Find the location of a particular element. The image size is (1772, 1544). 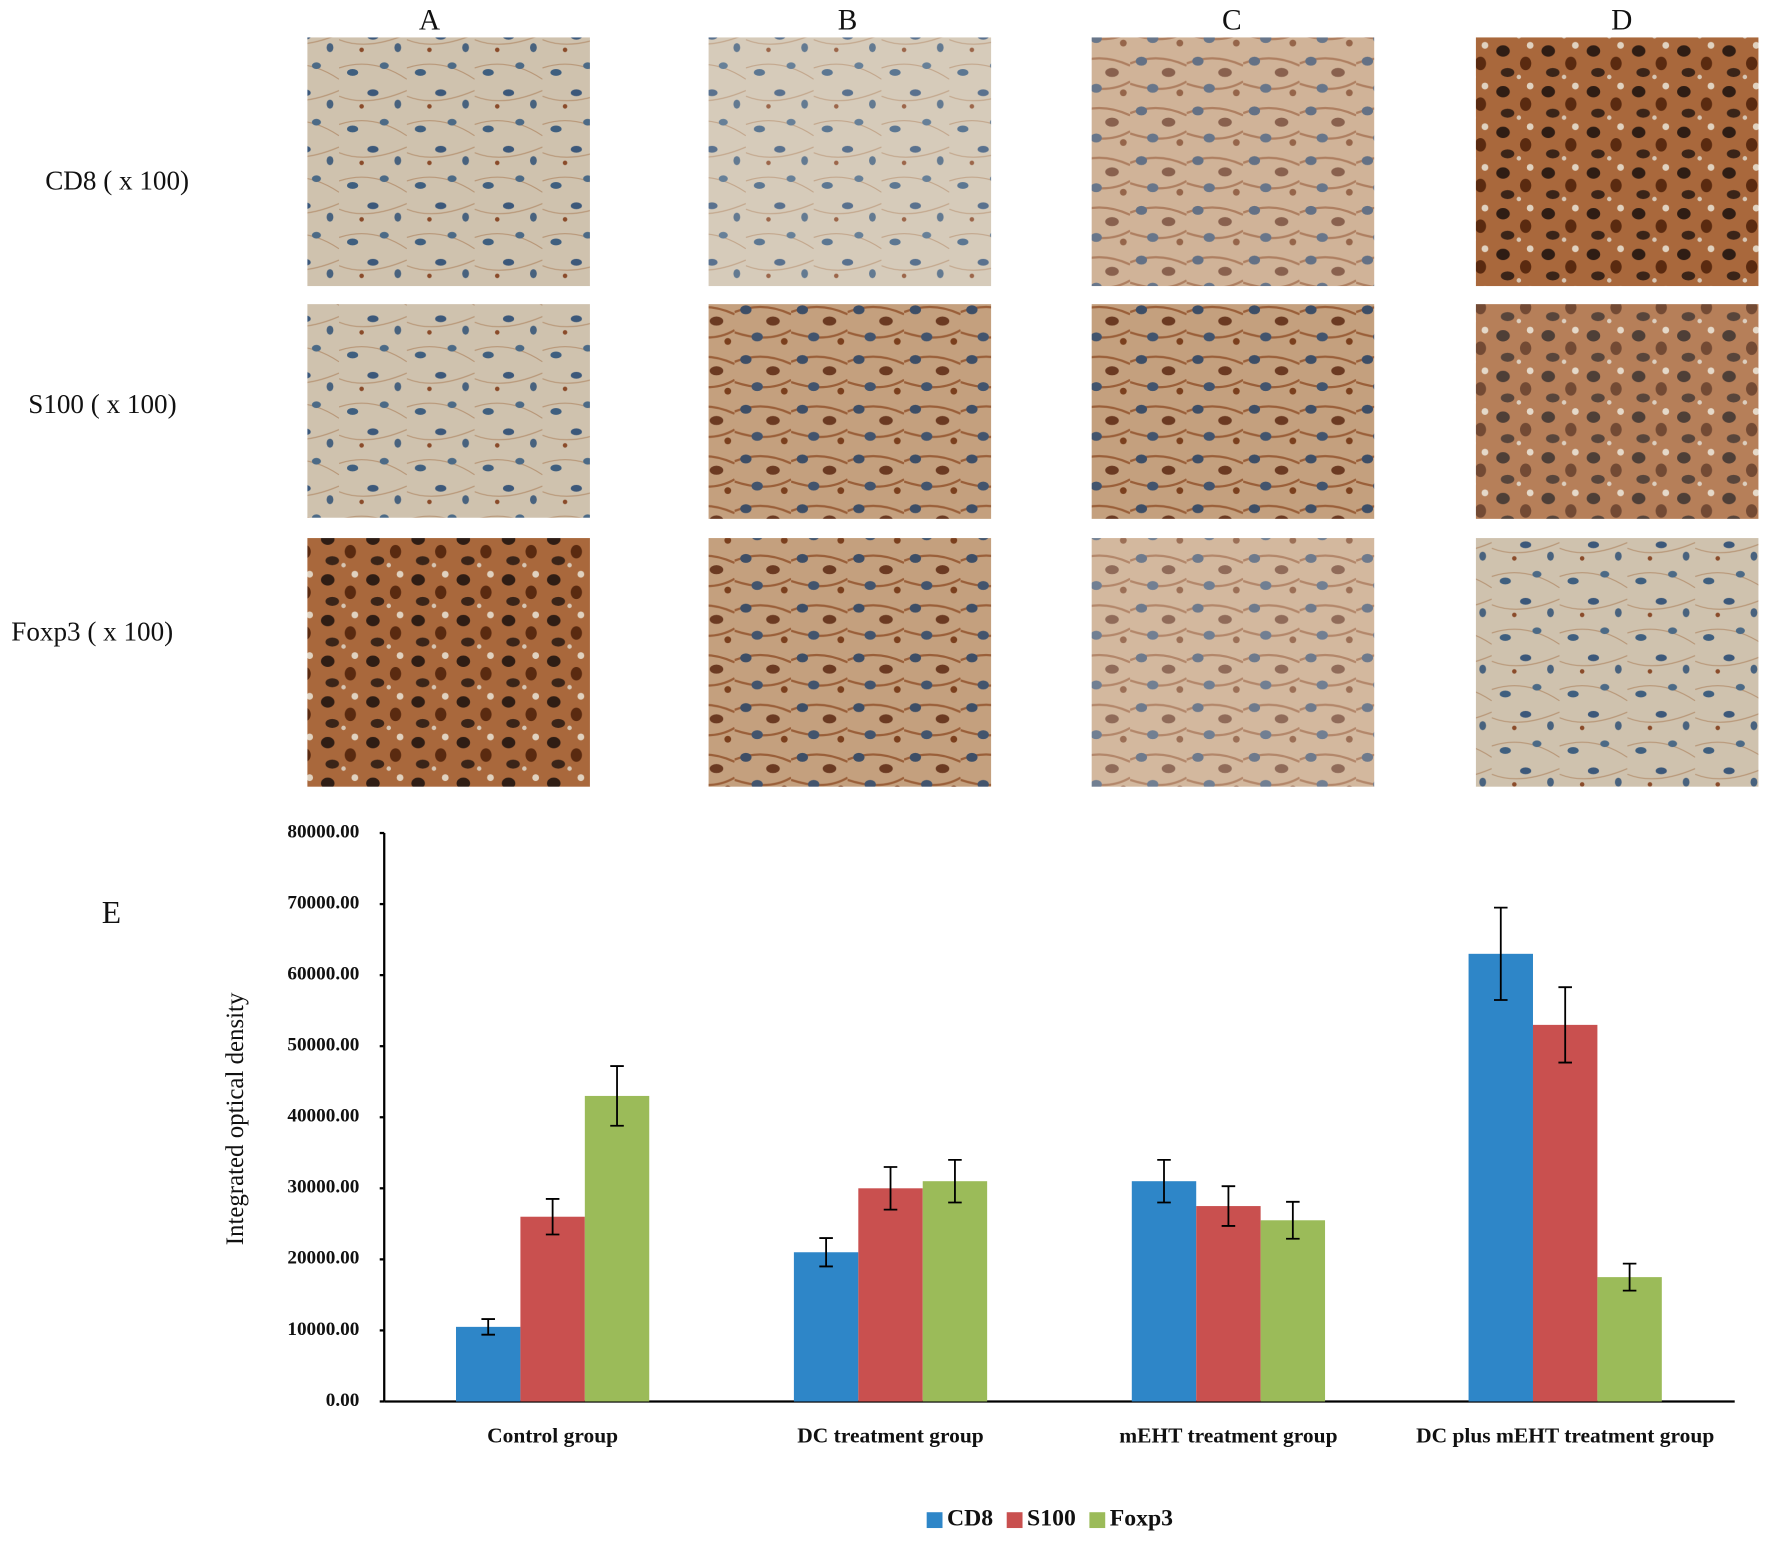

column-label: D is located at coordinates (1621, 20).